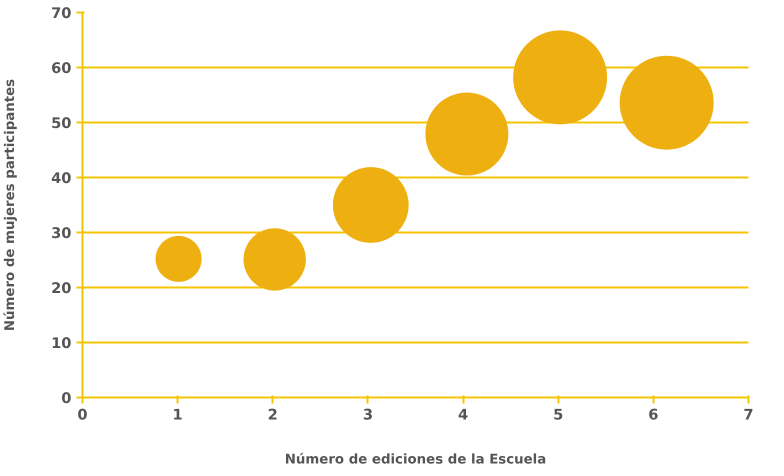 The image size is (784, 476). What do you see at coordinates (61, 123) in the screenshot?
I see `y-tick-label: 50` at bounding box center [61, 123].